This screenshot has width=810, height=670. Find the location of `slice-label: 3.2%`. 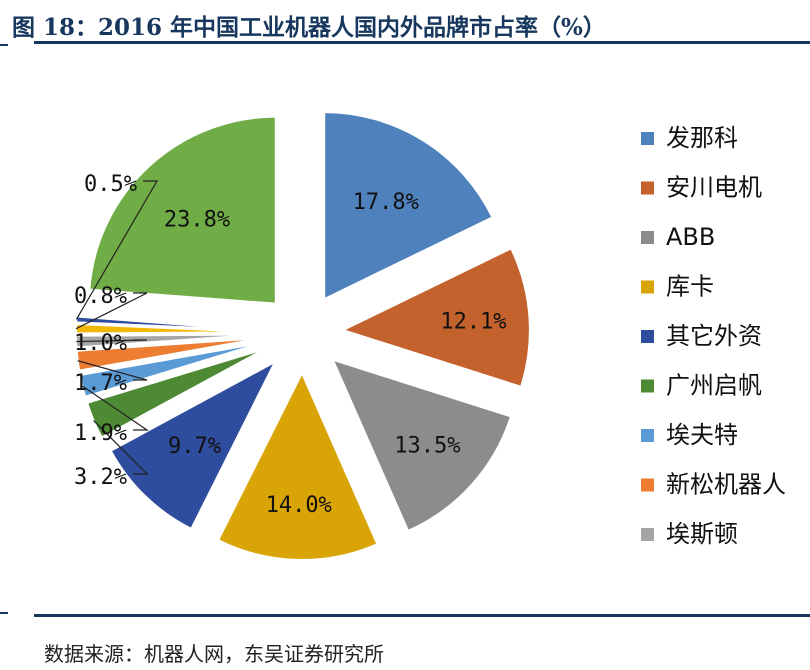

slice-label: 3.2% is located at coordinates (100, 477).